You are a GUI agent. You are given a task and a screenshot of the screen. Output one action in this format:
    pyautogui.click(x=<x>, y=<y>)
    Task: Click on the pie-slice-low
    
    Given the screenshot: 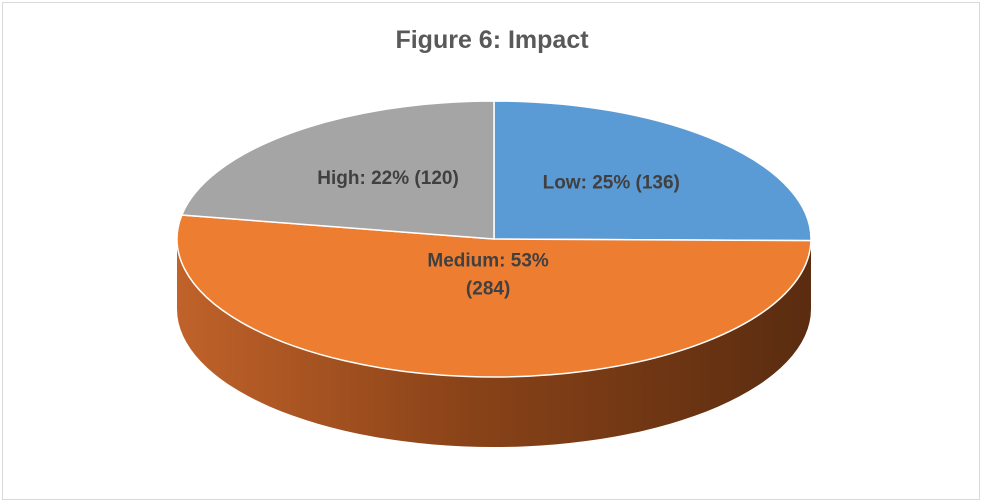 What is the action you would take?
    pyautogui.click(x=652, y=171)
    